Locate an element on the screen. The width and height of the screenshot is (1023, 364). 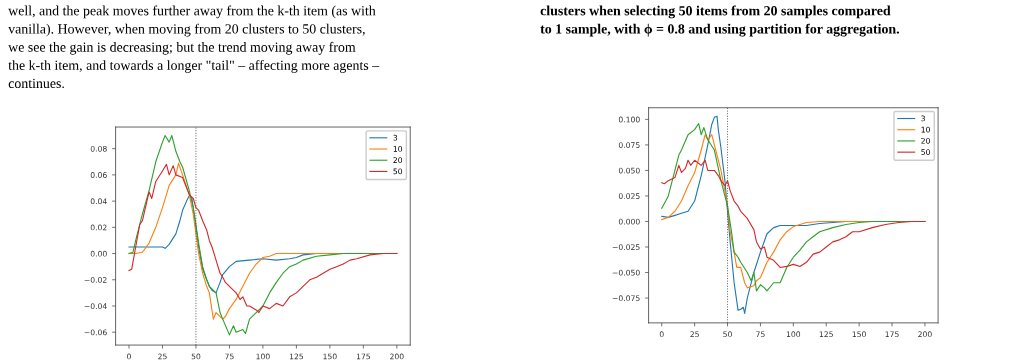
text: continues. is located at coordinates (36, 83).